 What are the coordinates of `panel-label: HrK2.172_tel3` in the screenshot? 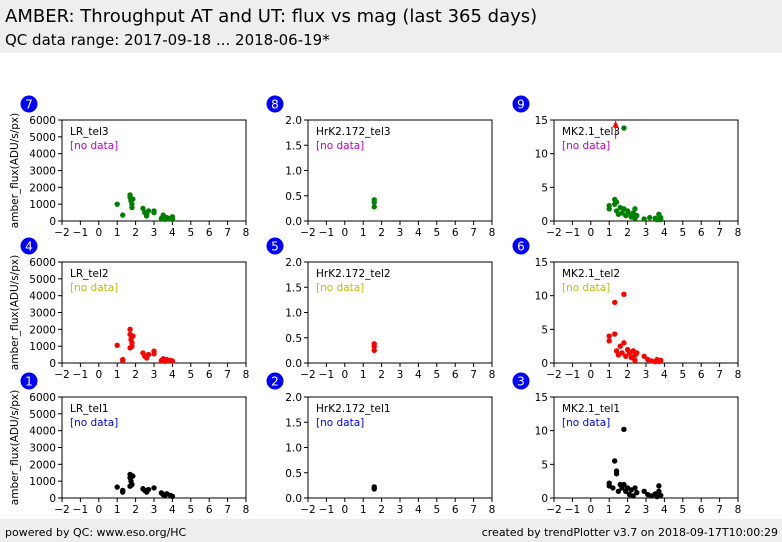 It's located at (353, 132).